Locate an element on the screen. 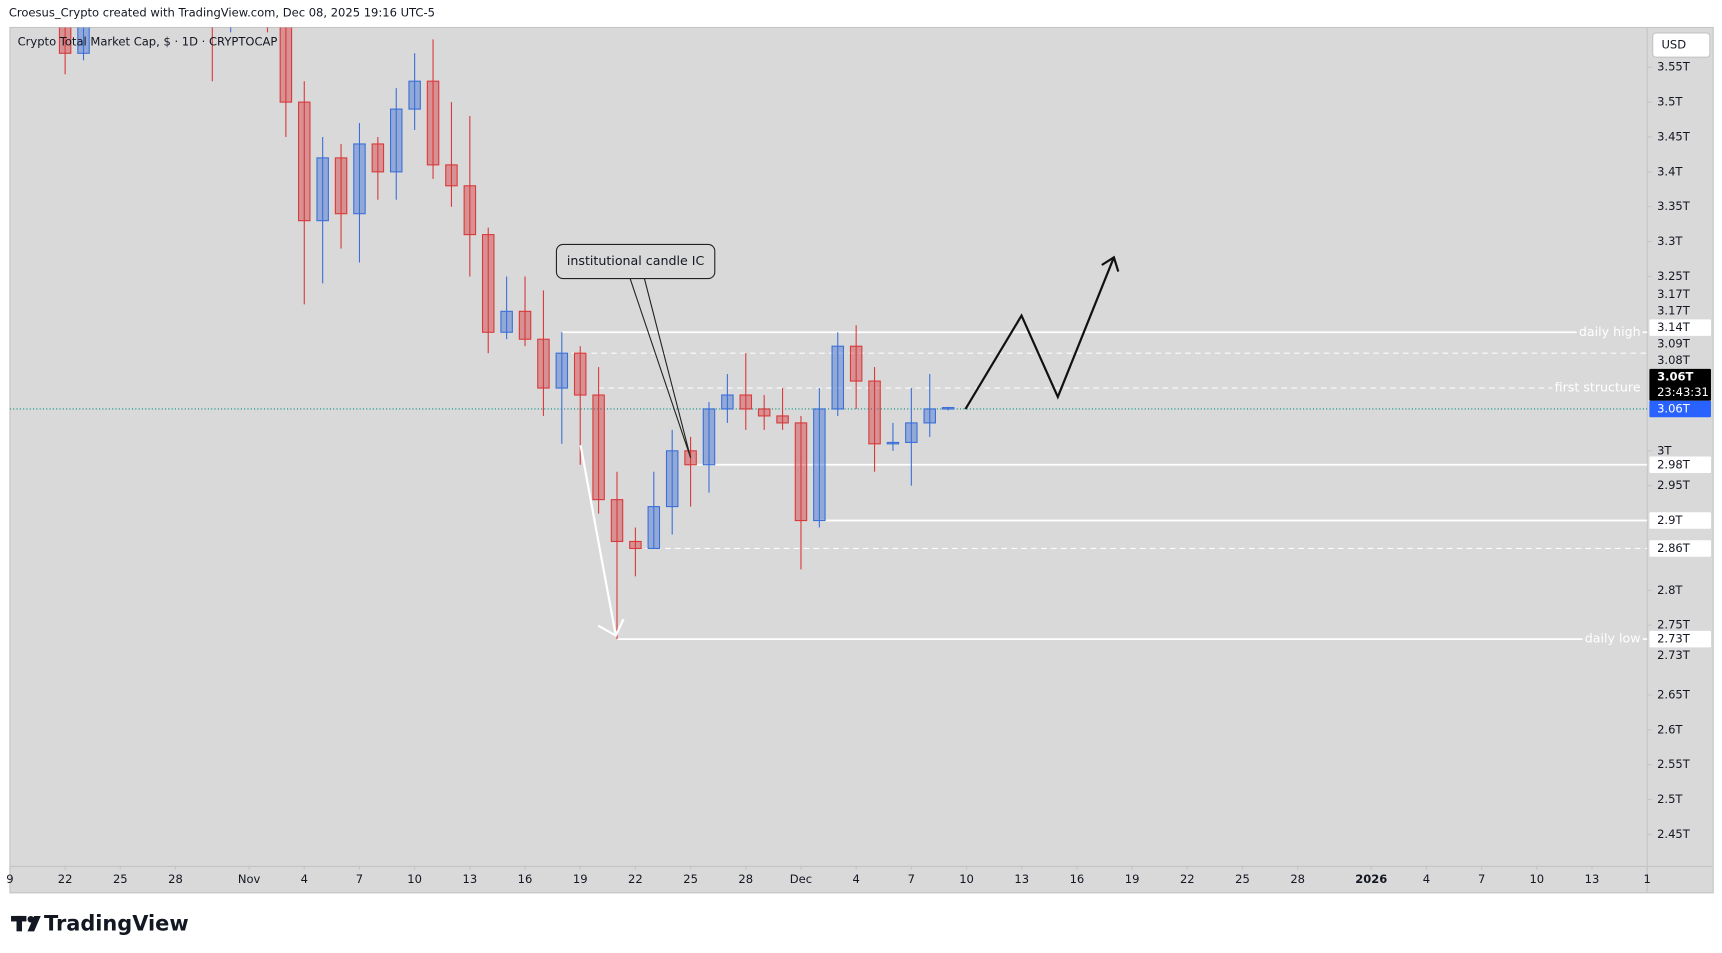 The image size is (1722, 953). y-tick-label: 2.6T is located at coordinates (1670, 729).